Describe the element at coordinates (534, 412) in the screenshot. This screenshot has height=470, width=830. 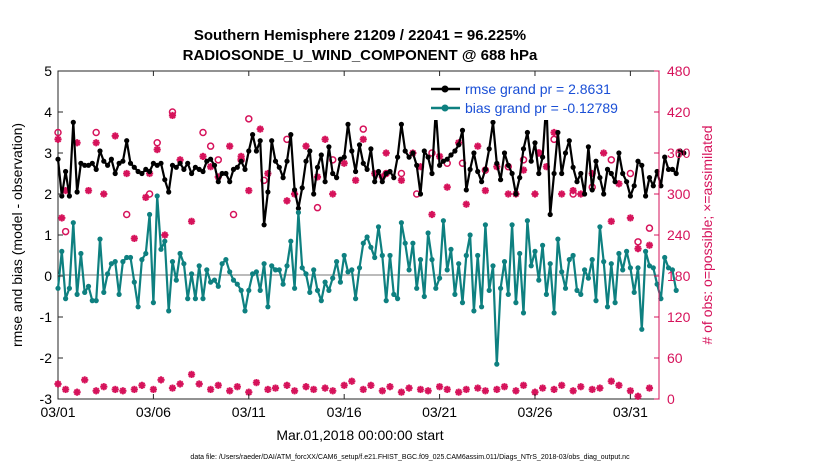
I see `x-tick-label: 03/26` at that location.